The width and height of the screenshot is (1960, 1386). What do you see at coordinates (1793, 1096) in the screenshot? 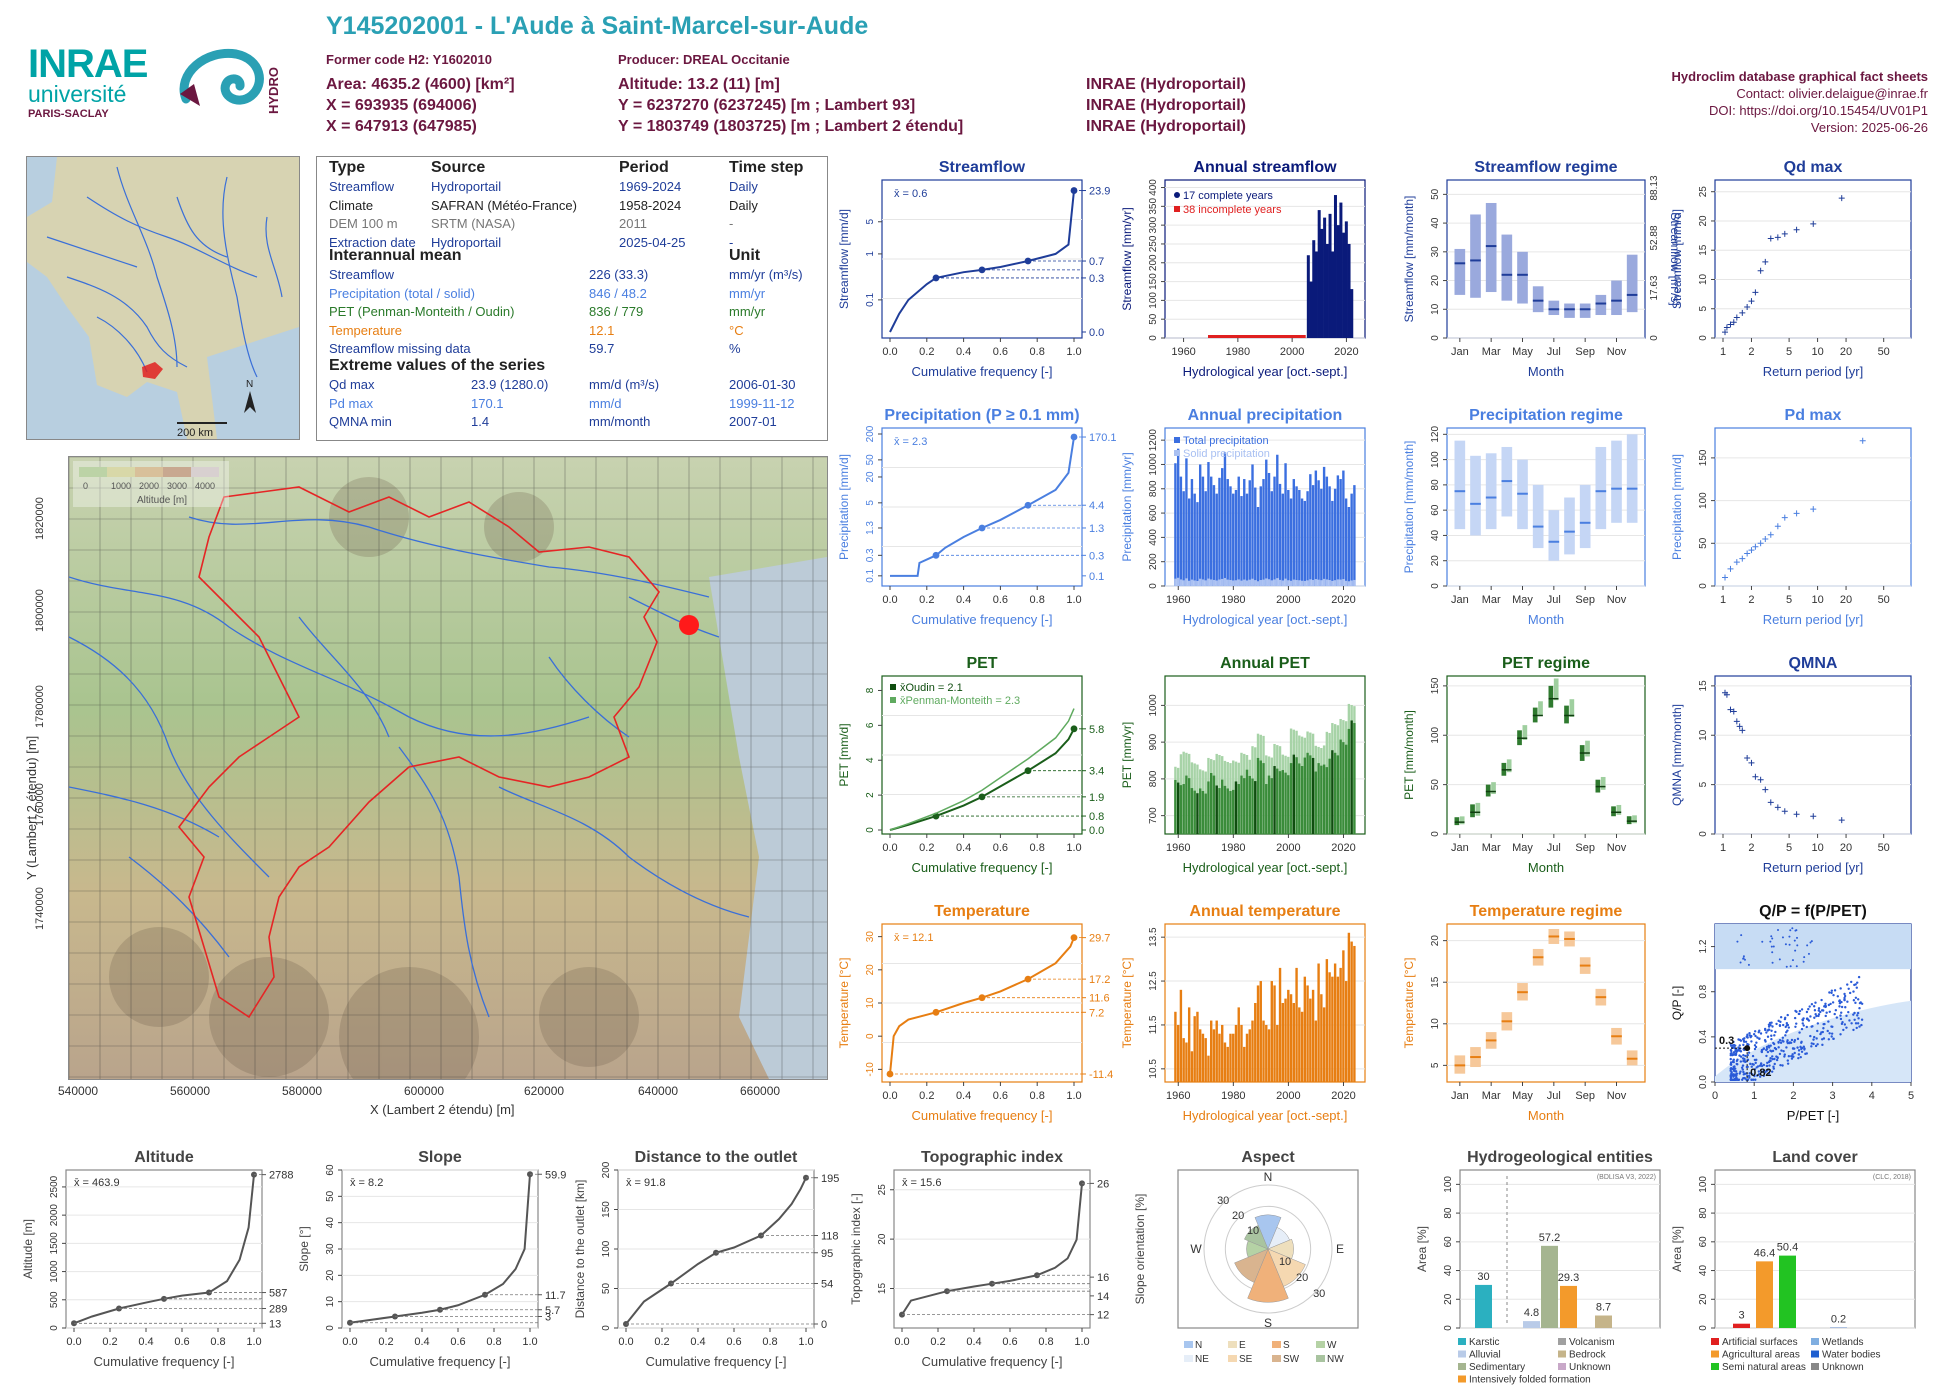
I see `x-tick-label: 2` at bounding box center [1793, 1096].